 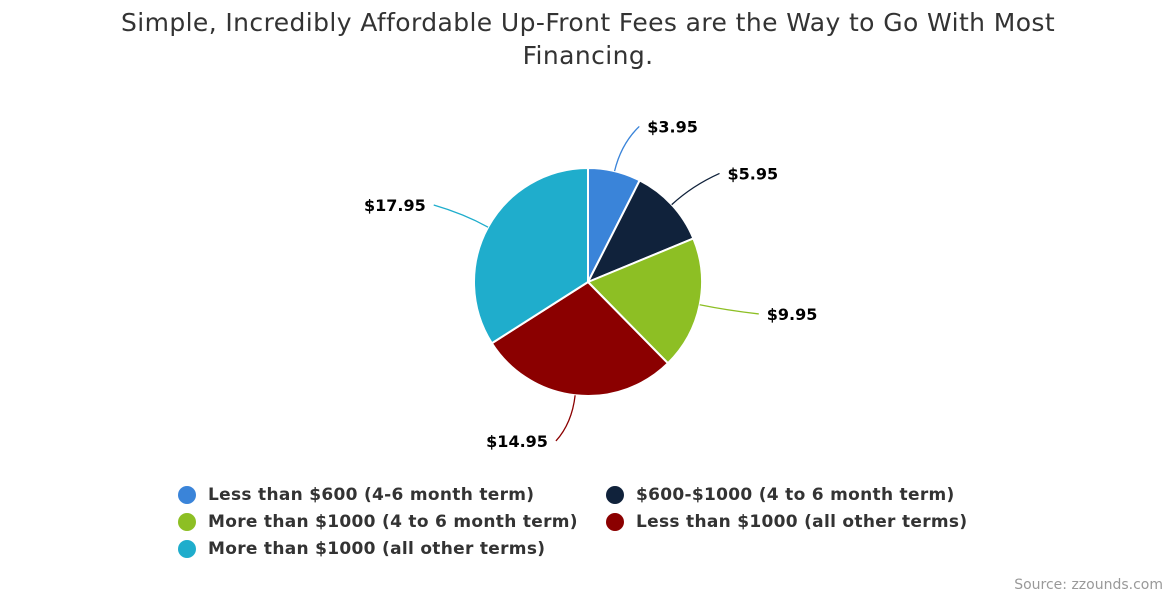 I want to click on legend-item-more-than-1000-all-other-terms: More than $1000 (all other terms), so click(x=392, y=548).